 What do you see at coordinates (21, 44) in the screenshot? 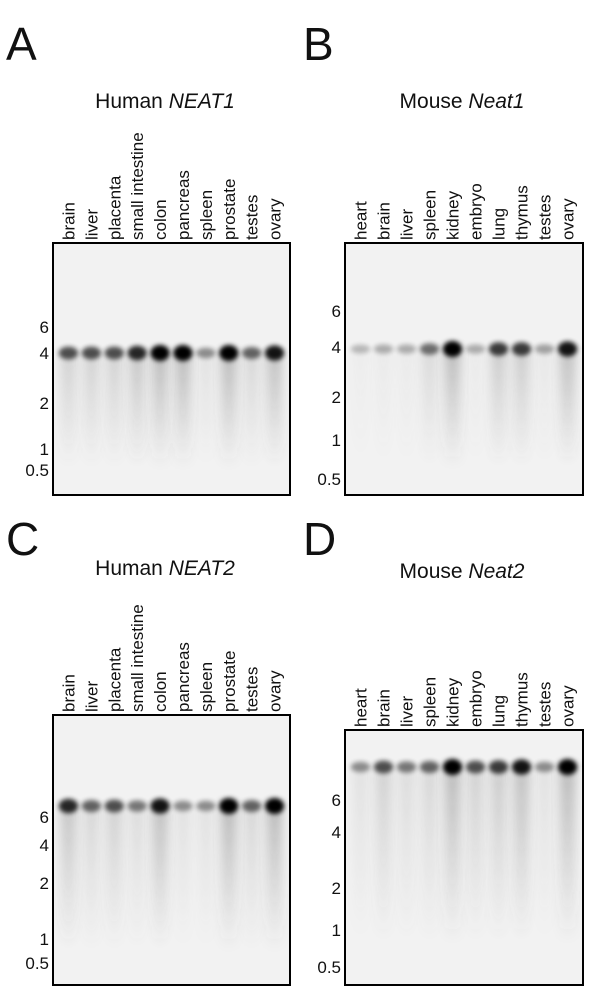
I see `panel-letter: A` at bounding box center [21, 44].